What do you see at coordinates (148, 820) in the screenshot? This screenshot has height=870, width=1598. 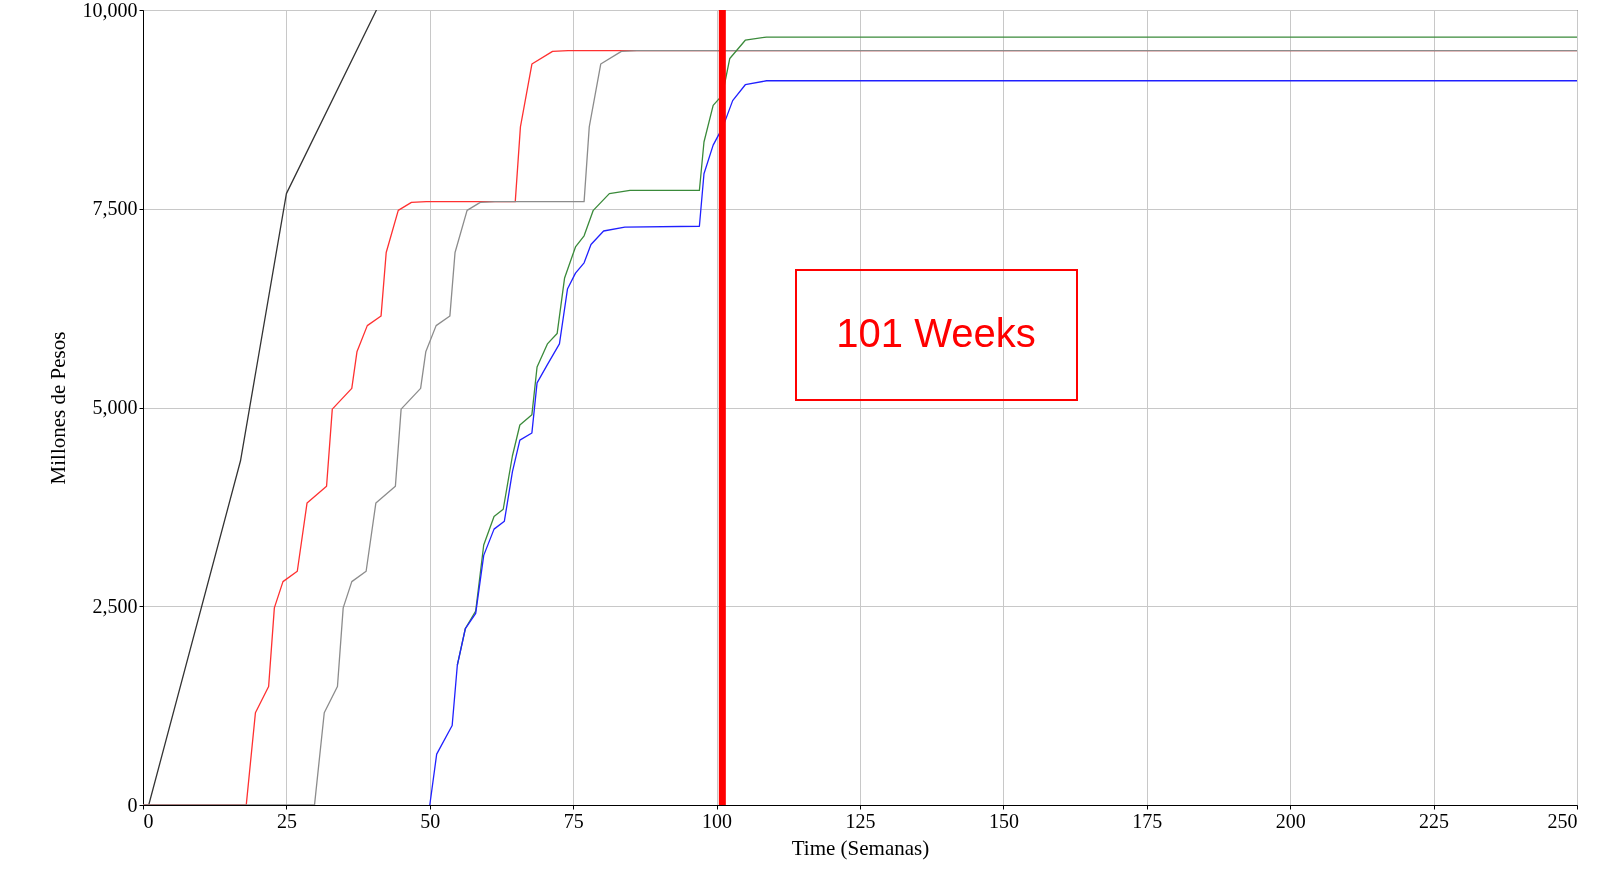 I see `x-tick-label: 0` at bounding box center [148, 820].